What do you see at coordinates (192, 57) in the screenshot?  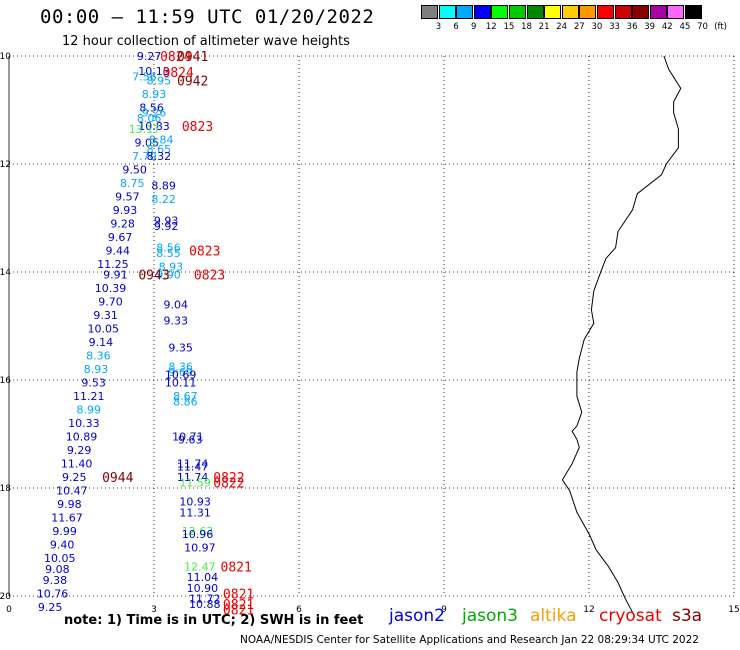 I see `pass-time-label: 0941` at bounding box center [192, 57].